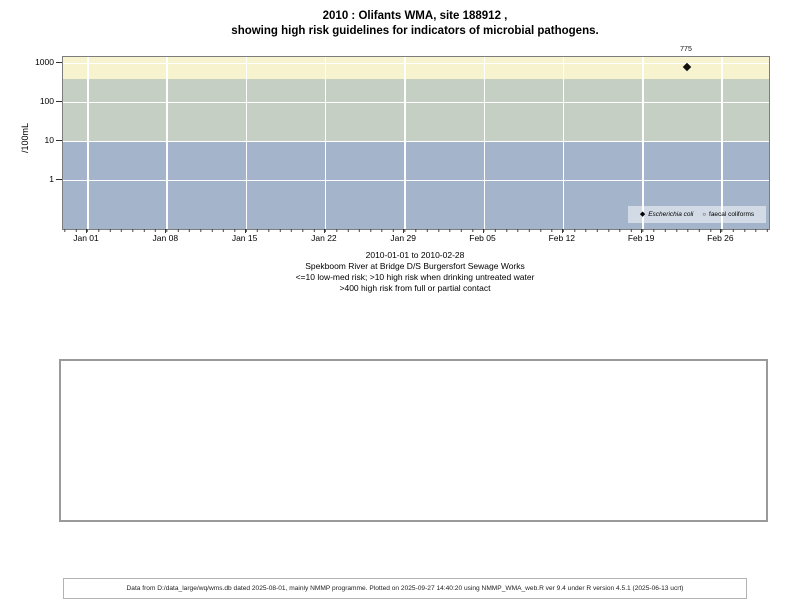 The image size is (800, 600). Describe the element at coordinates (416, 230) in the screenshot. I see `x-axis-minor-ticks` at that location.